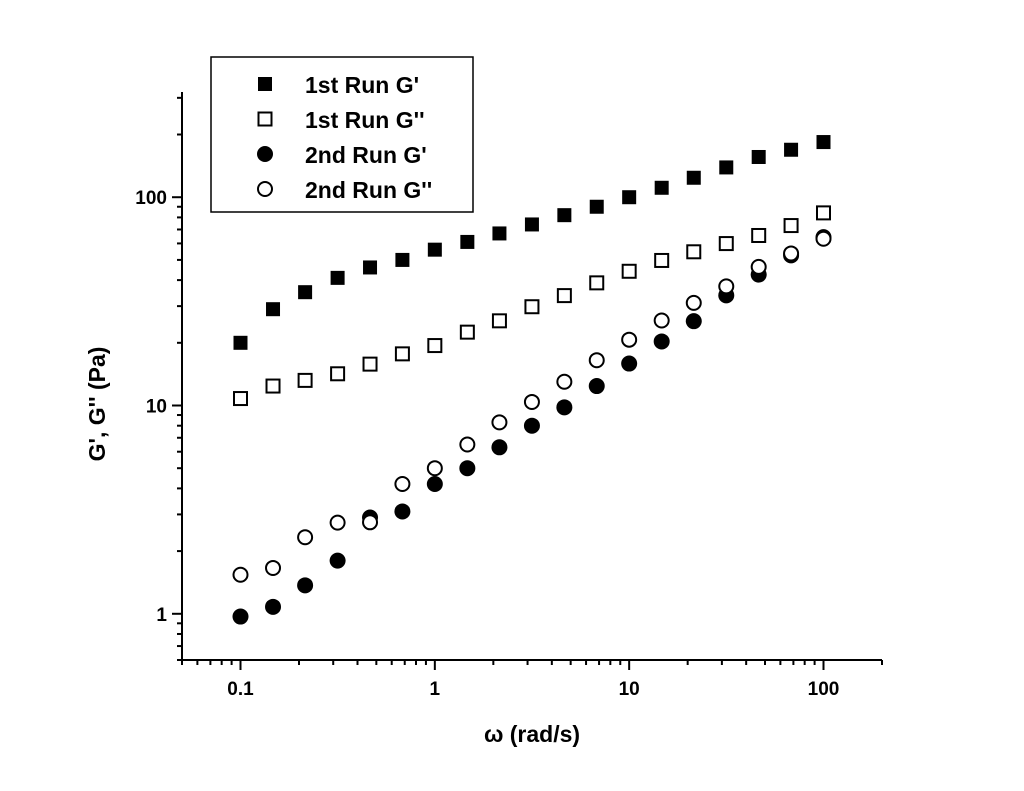 The width and height of the screenshot is (1024, 791). Describe the element at coordinates (532, 734) in the screenshot. I see `x-axis-title: ω (rad/s)` at that location.